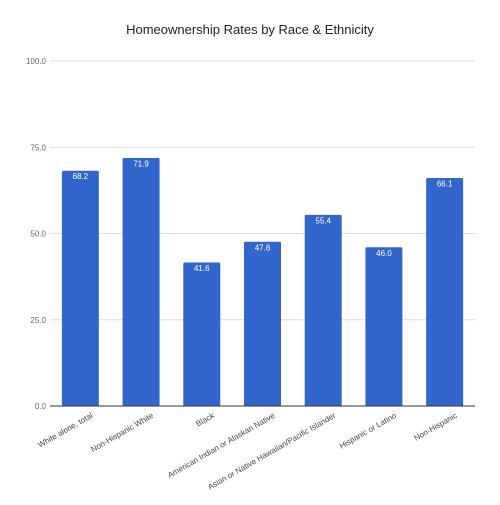 Image resolution: width=500 pixels, height=505 pixels. Describe the element at coordinates (205, 419) in the screenshot. I see `x-tick-label: Black` at that location.